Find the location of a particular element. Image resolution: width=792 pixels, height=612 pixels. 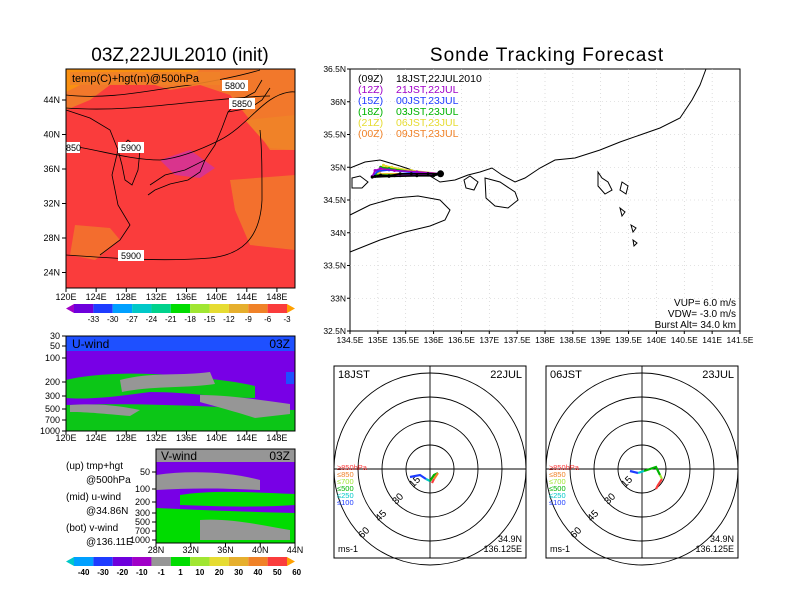

vwind-y-tick-label: 200 is located at coordinates (142, 502).